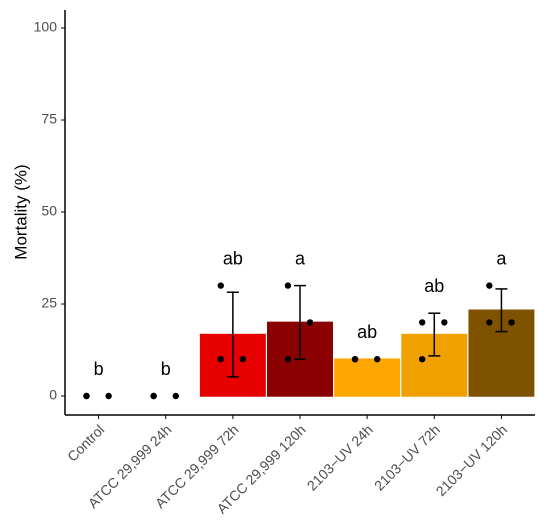 The height and width of the screenshot is (531, 550). Describe the element at coordinates (53, 395) in the screenshot. I see `y-tick-label: 0` at that location.